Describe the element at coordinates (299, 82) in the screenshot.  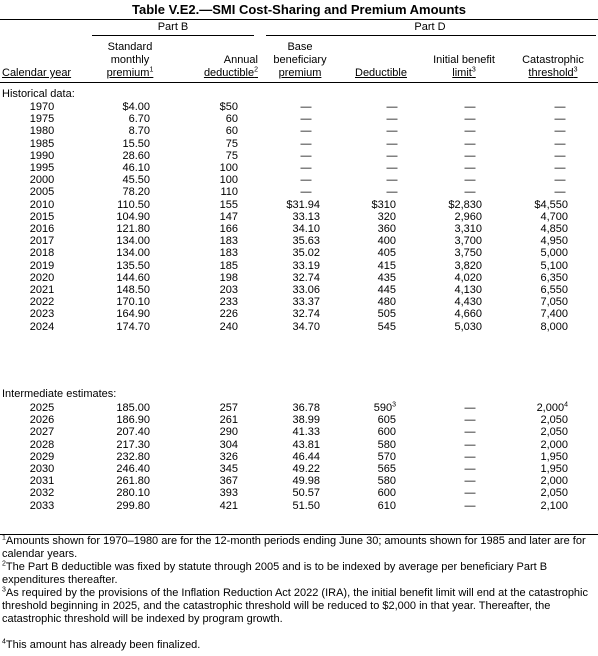
I see `header-rule` at that location.